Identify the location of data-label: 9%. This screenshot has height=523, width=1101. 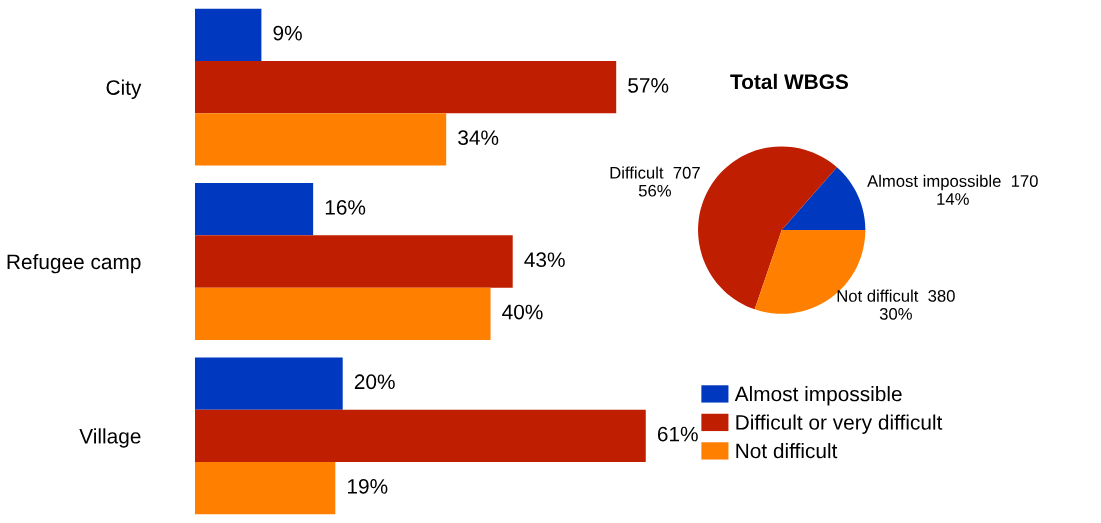
(287, 33).